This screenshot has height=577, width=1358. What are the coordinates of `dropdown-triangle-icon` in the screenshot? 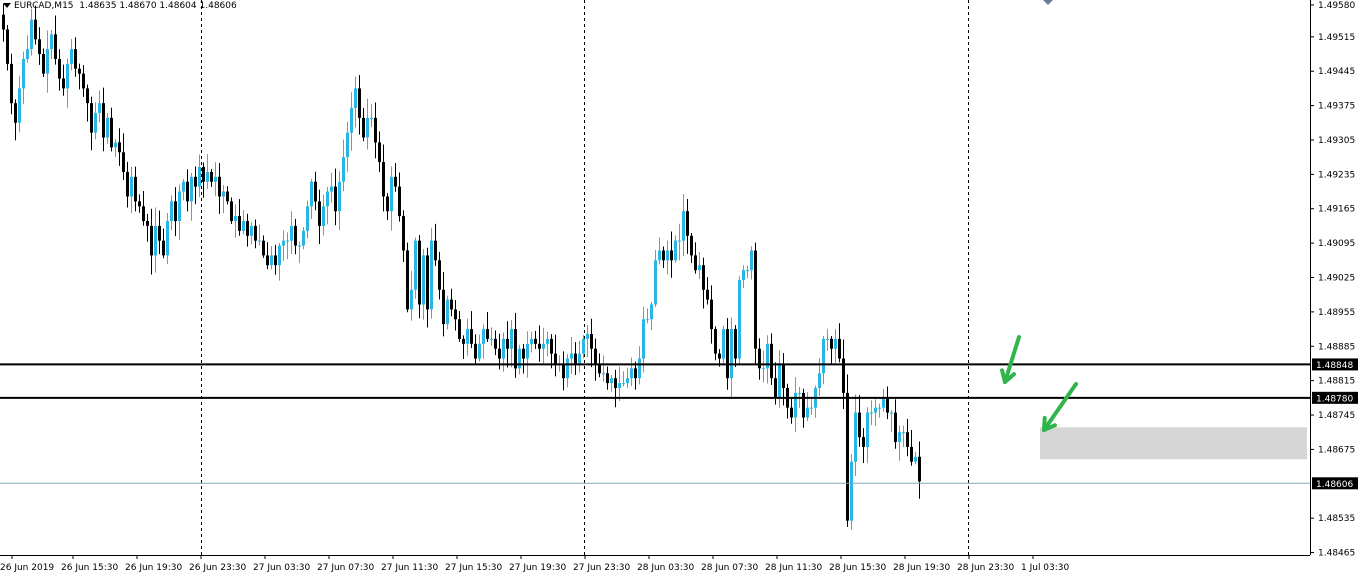 It's located at (7, 5).